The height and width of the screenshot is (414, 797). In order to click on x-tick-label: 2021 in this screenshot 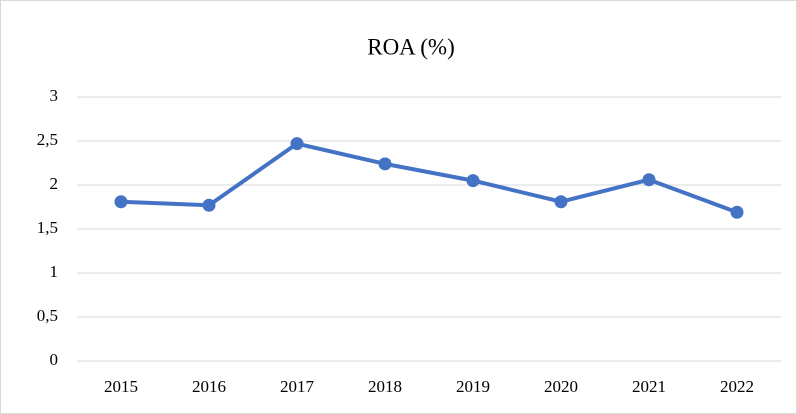, I will do `click(649, 386)`.